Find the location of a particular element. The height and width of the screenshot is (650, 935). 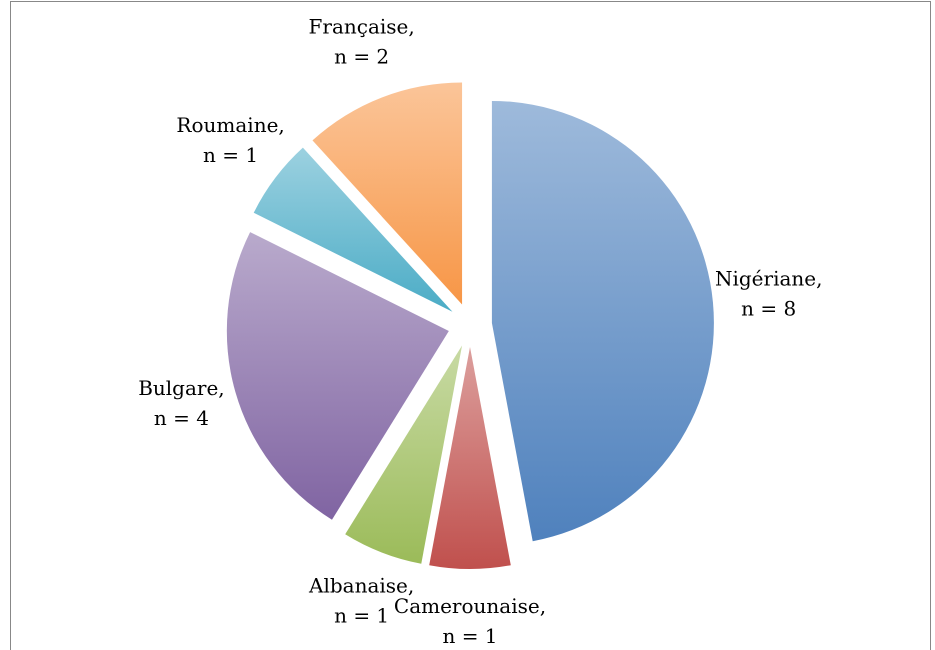

category-label: Roumaine, is located at coordinates (230, 125).